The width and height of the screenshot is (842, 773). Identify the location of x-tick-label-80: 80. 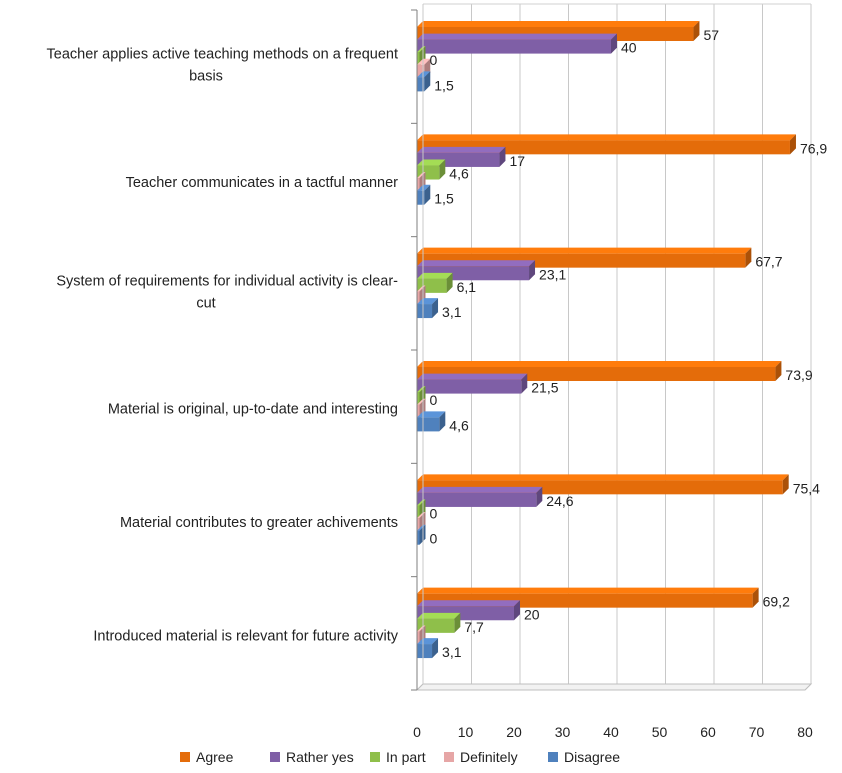
(805, 732).